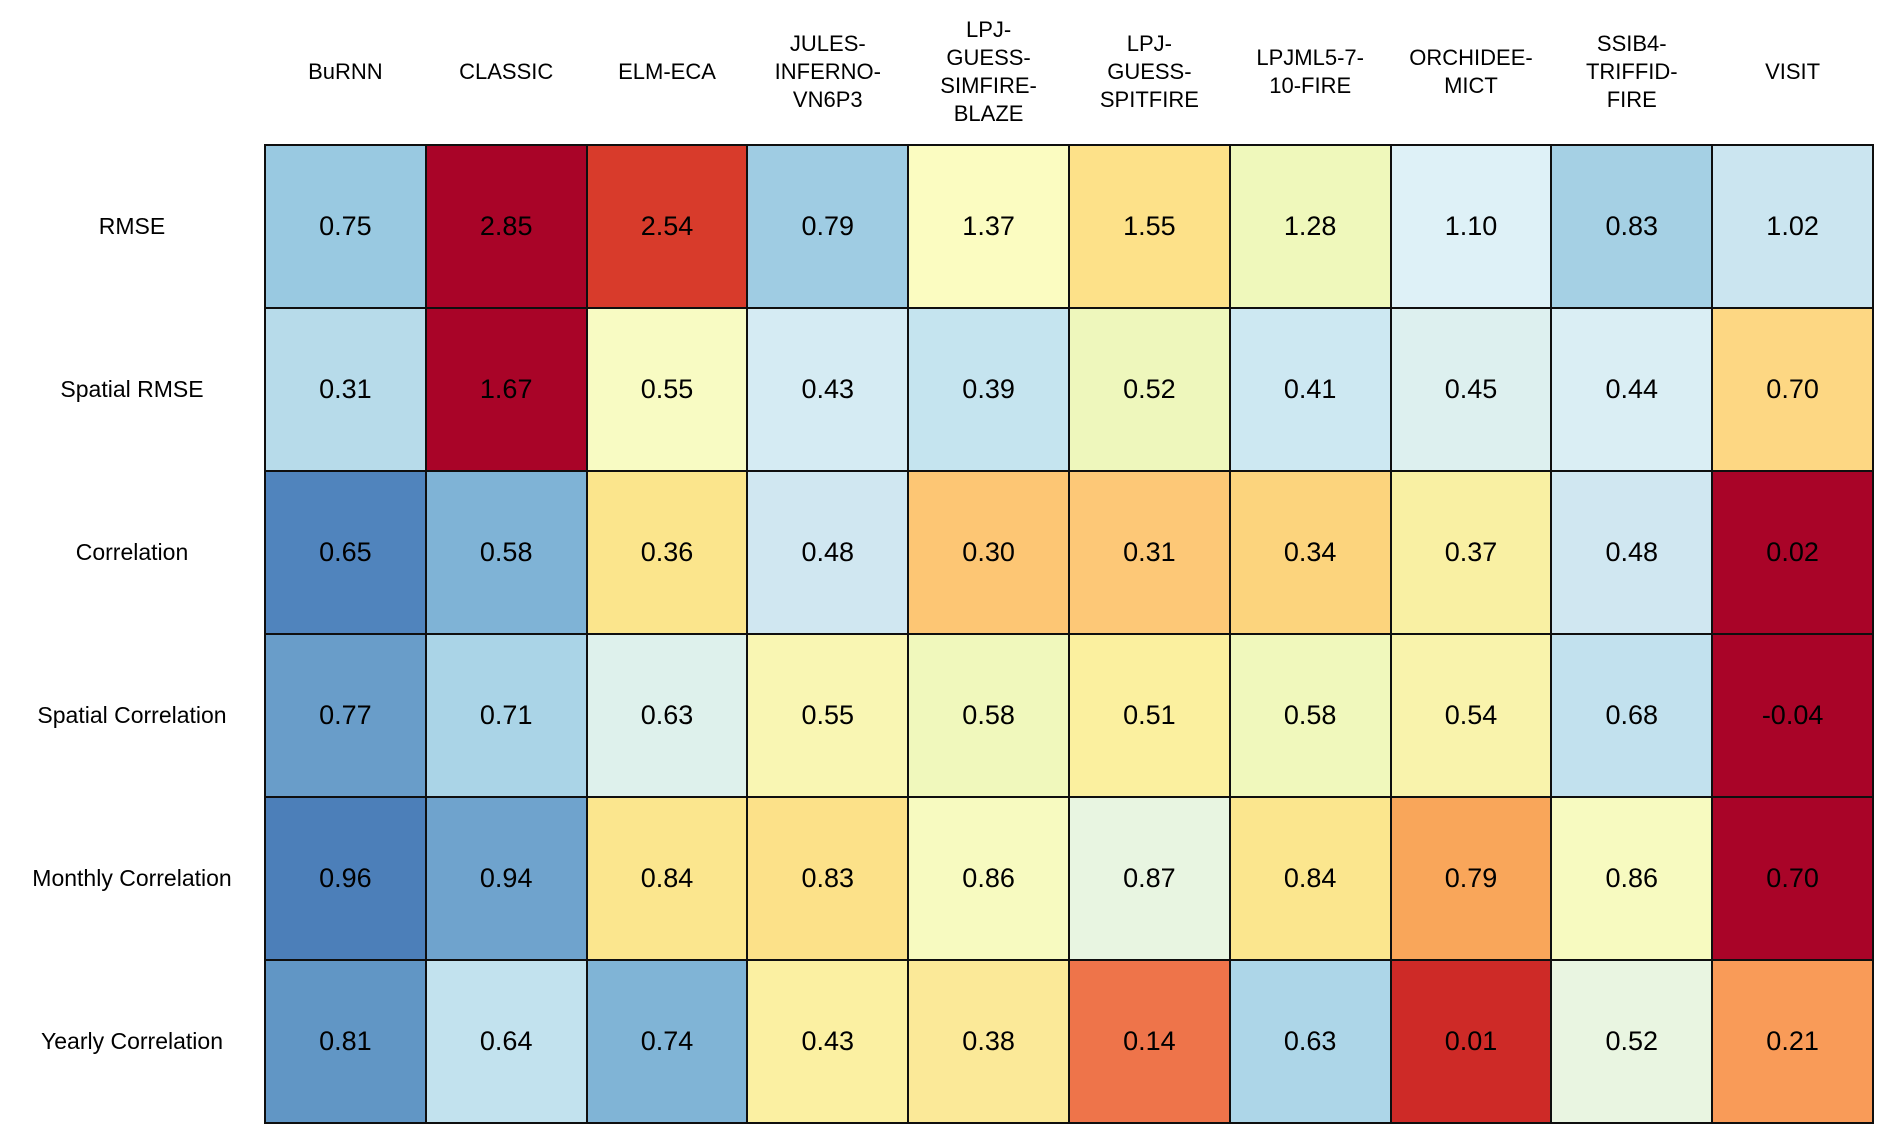 The width and height of the screenshot is (1892, 1140). Describe the element at coordinates (1631, 44) in the screenshot. I see `column-header-line: SSIB4-` at that location.